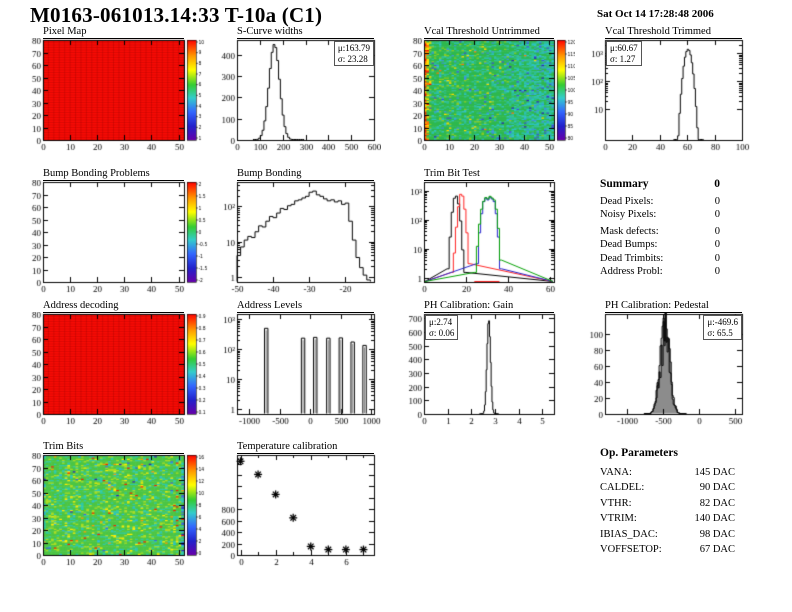 The image size is (792, 612). I want to click on stat-mean: μ:2.74, so click(441, 322).